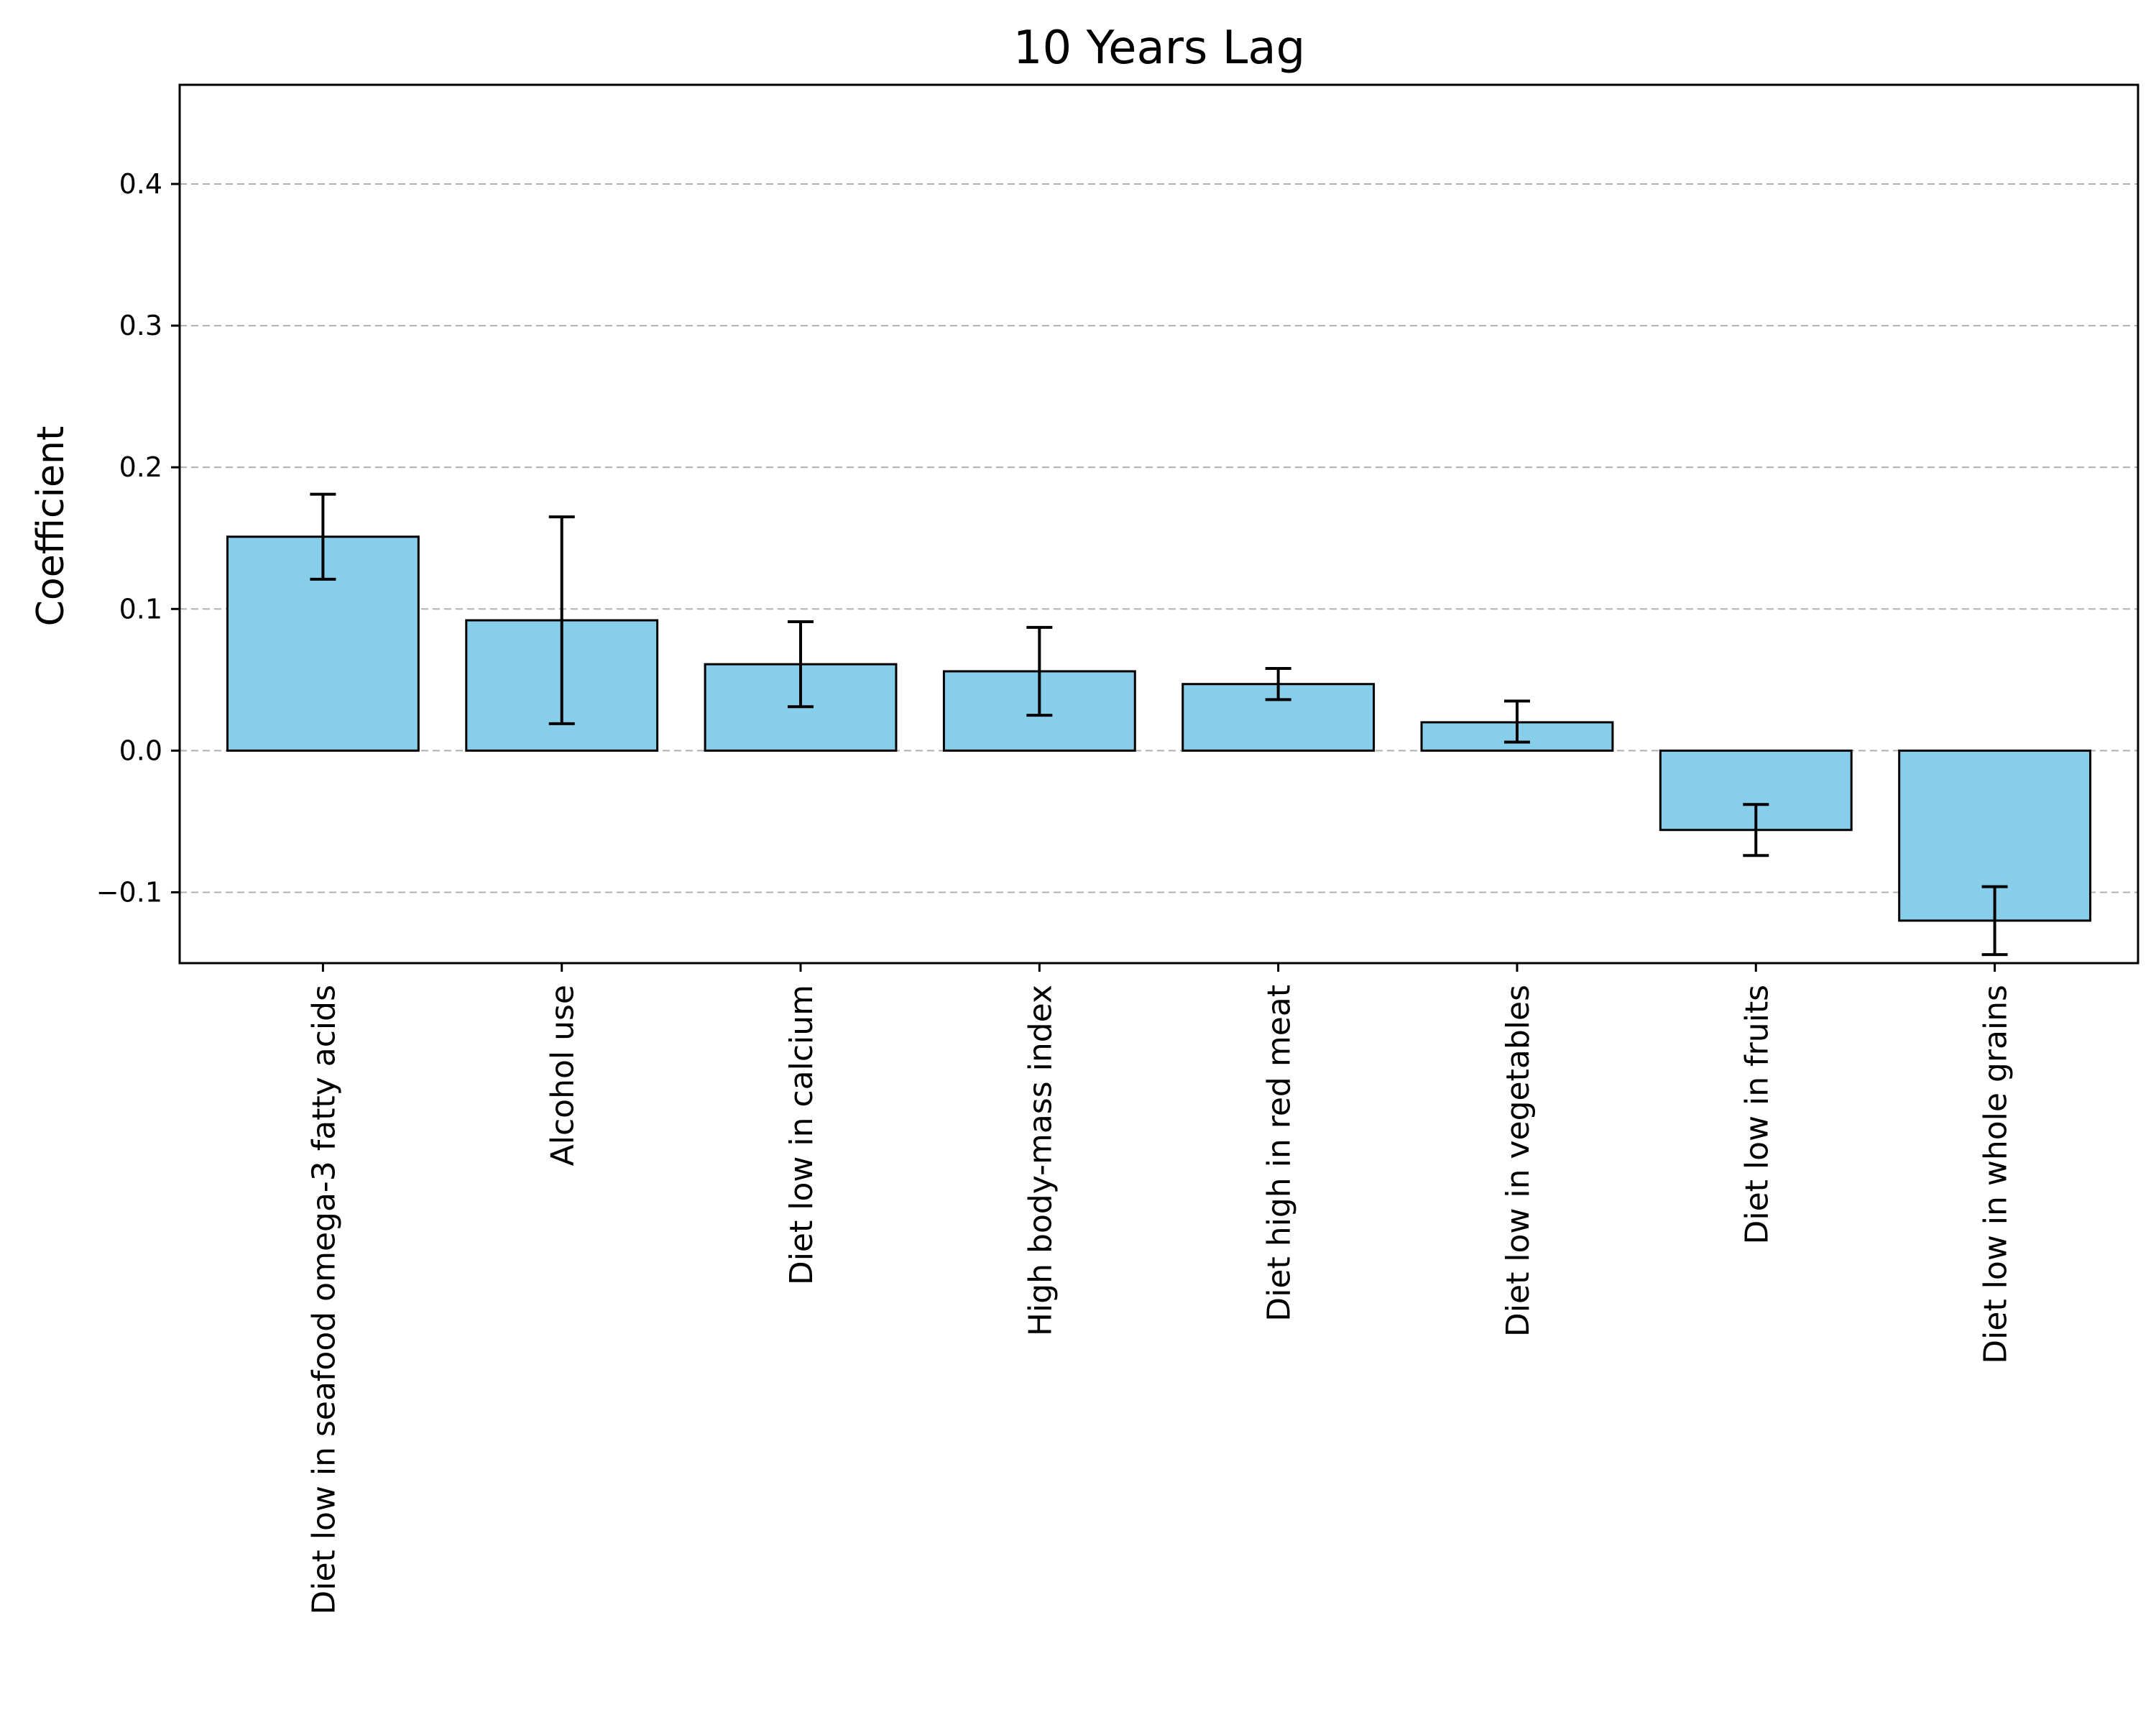 This screenshot has height=1725, width=2156. Describe the element at coordinates (1279, 1153) in the screenshot. I see `x-tick-label: Diet high in red meat` at that location.